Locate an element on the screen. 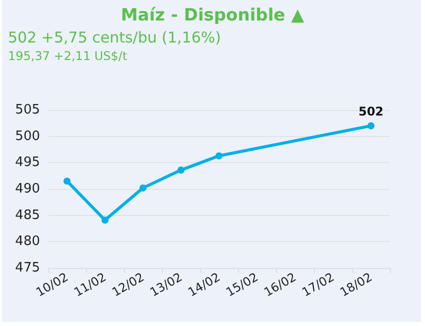 The height and width of the screenshot is (326, 425). y-tick-label: 475 is located at coordinates (27, 268).